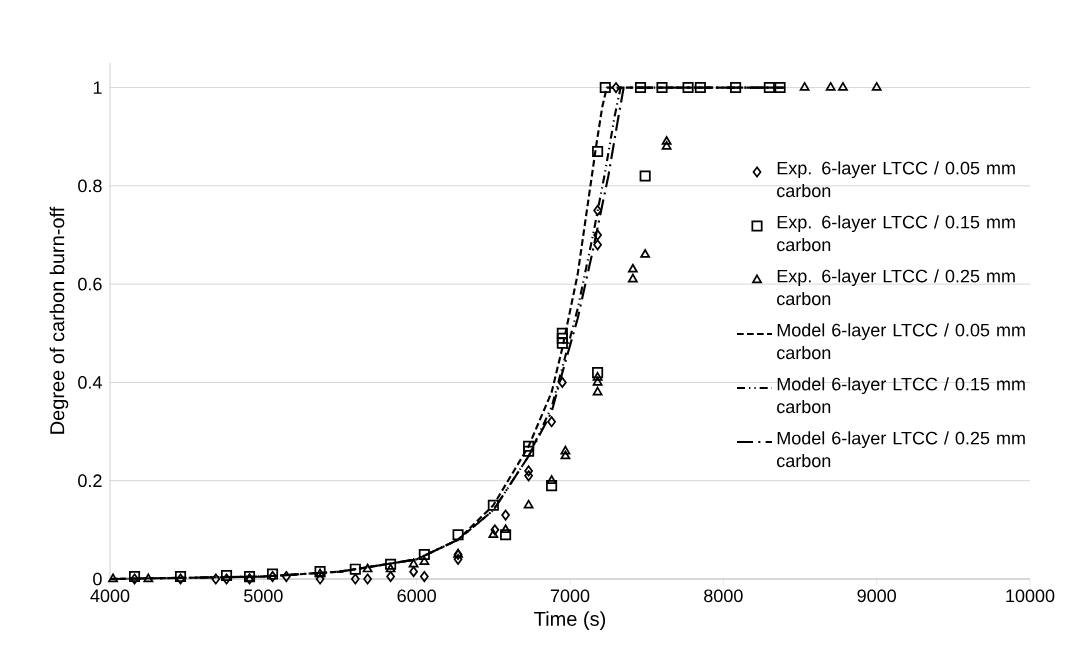 The image size is (1066, 660). What do you see at coordinates (416, 596) in the screenshot?
I see `x-tick-label: 6000` at bounding box center [416, 596].